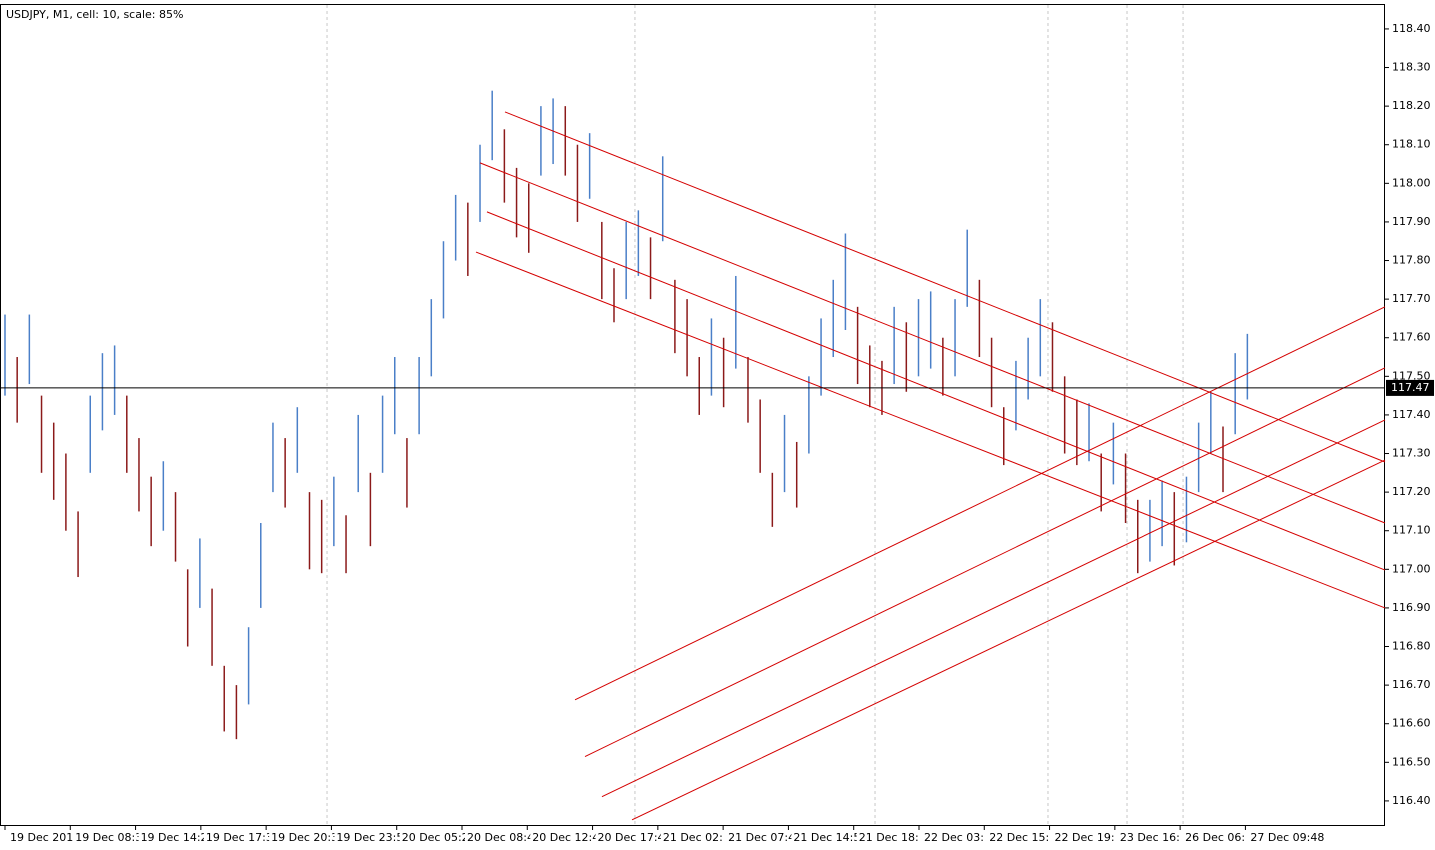  Describe the element at coordinates (1411, 105) in the screenshot. I see `y-tick-label: 118.20` at that location.